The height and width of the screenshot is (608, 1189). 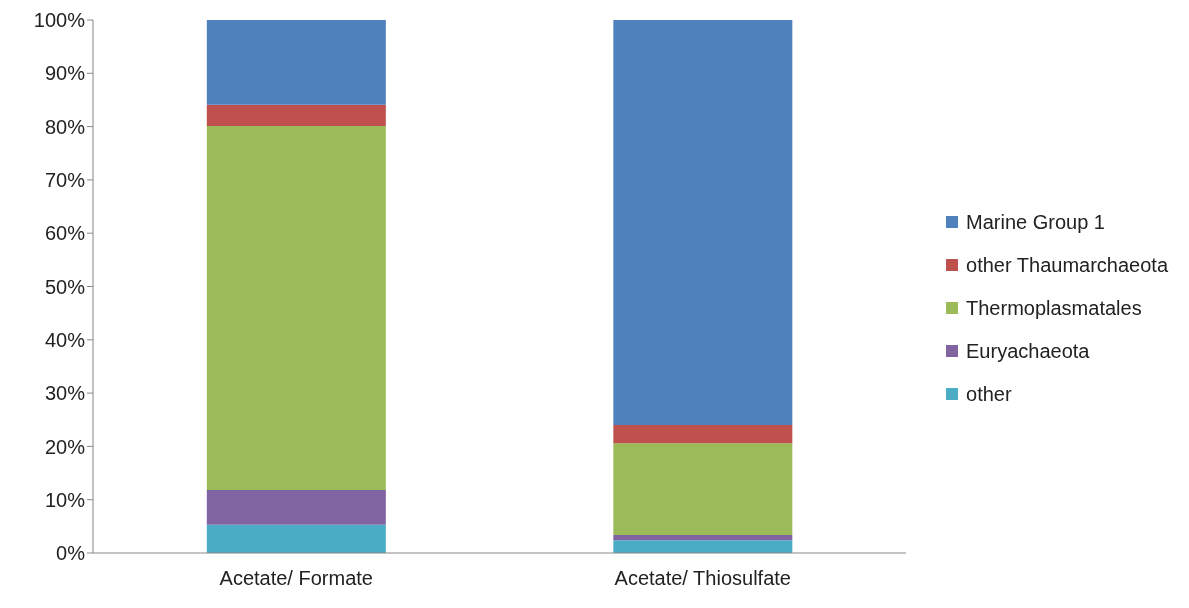 I want to click on y-tick-label: 30%, so click(x=65, y=393).